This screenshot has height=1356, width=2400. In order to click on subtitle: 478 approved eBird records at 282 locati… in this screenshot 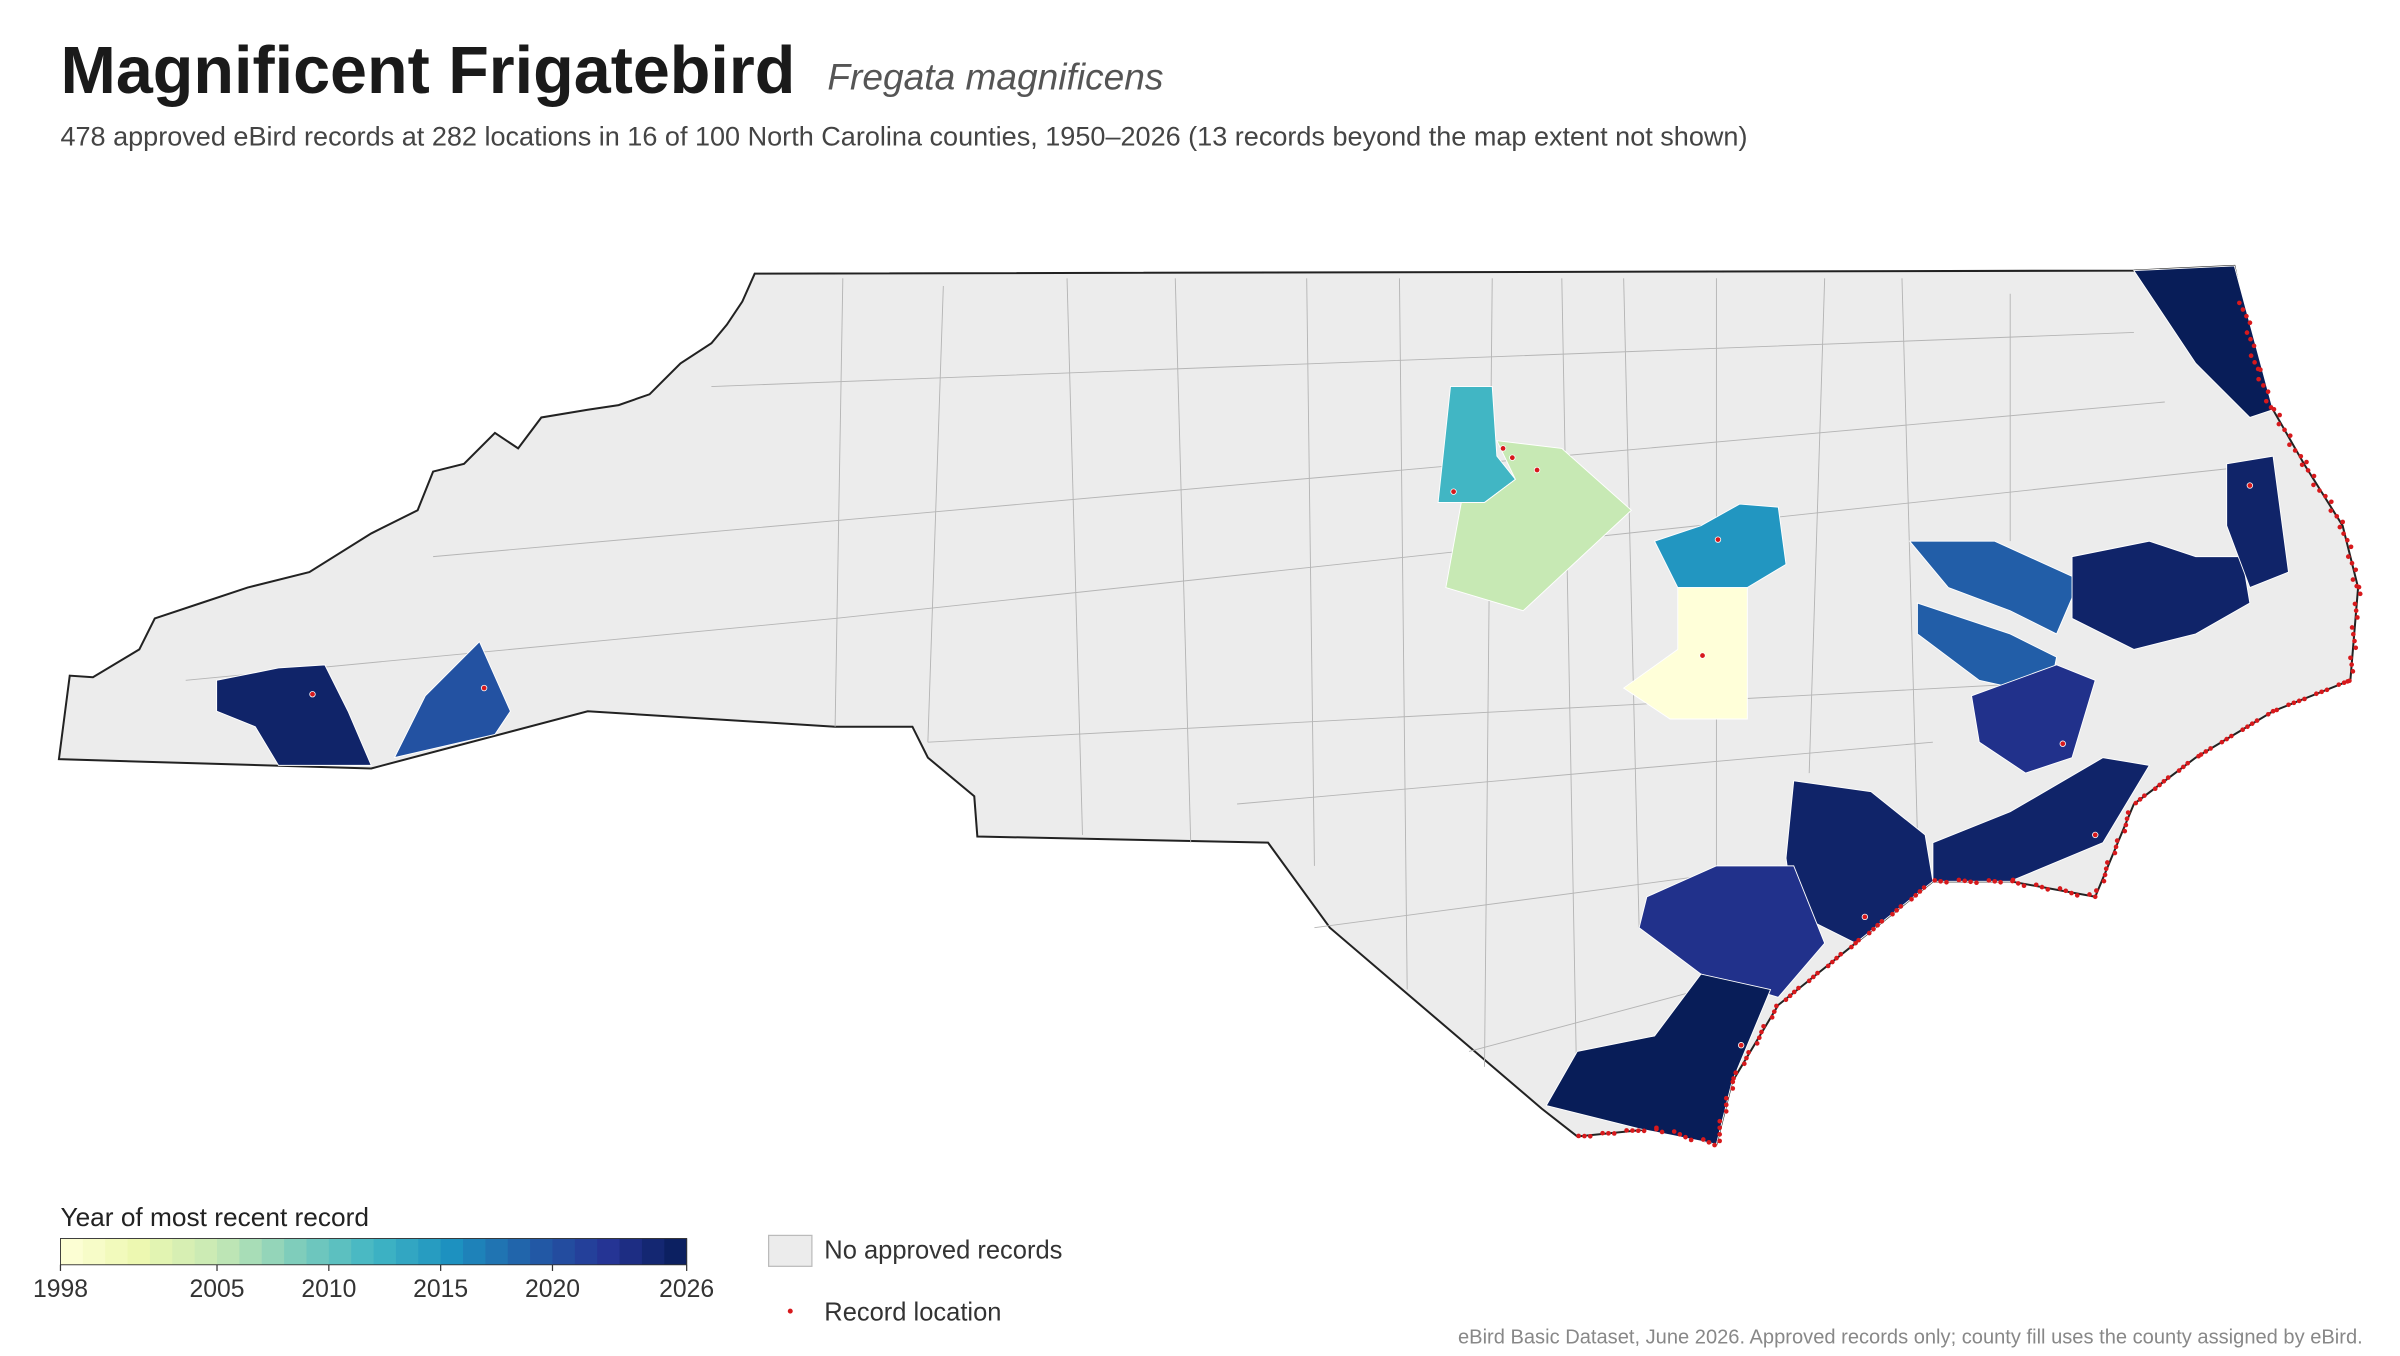, I will do `click(903, 136)`.